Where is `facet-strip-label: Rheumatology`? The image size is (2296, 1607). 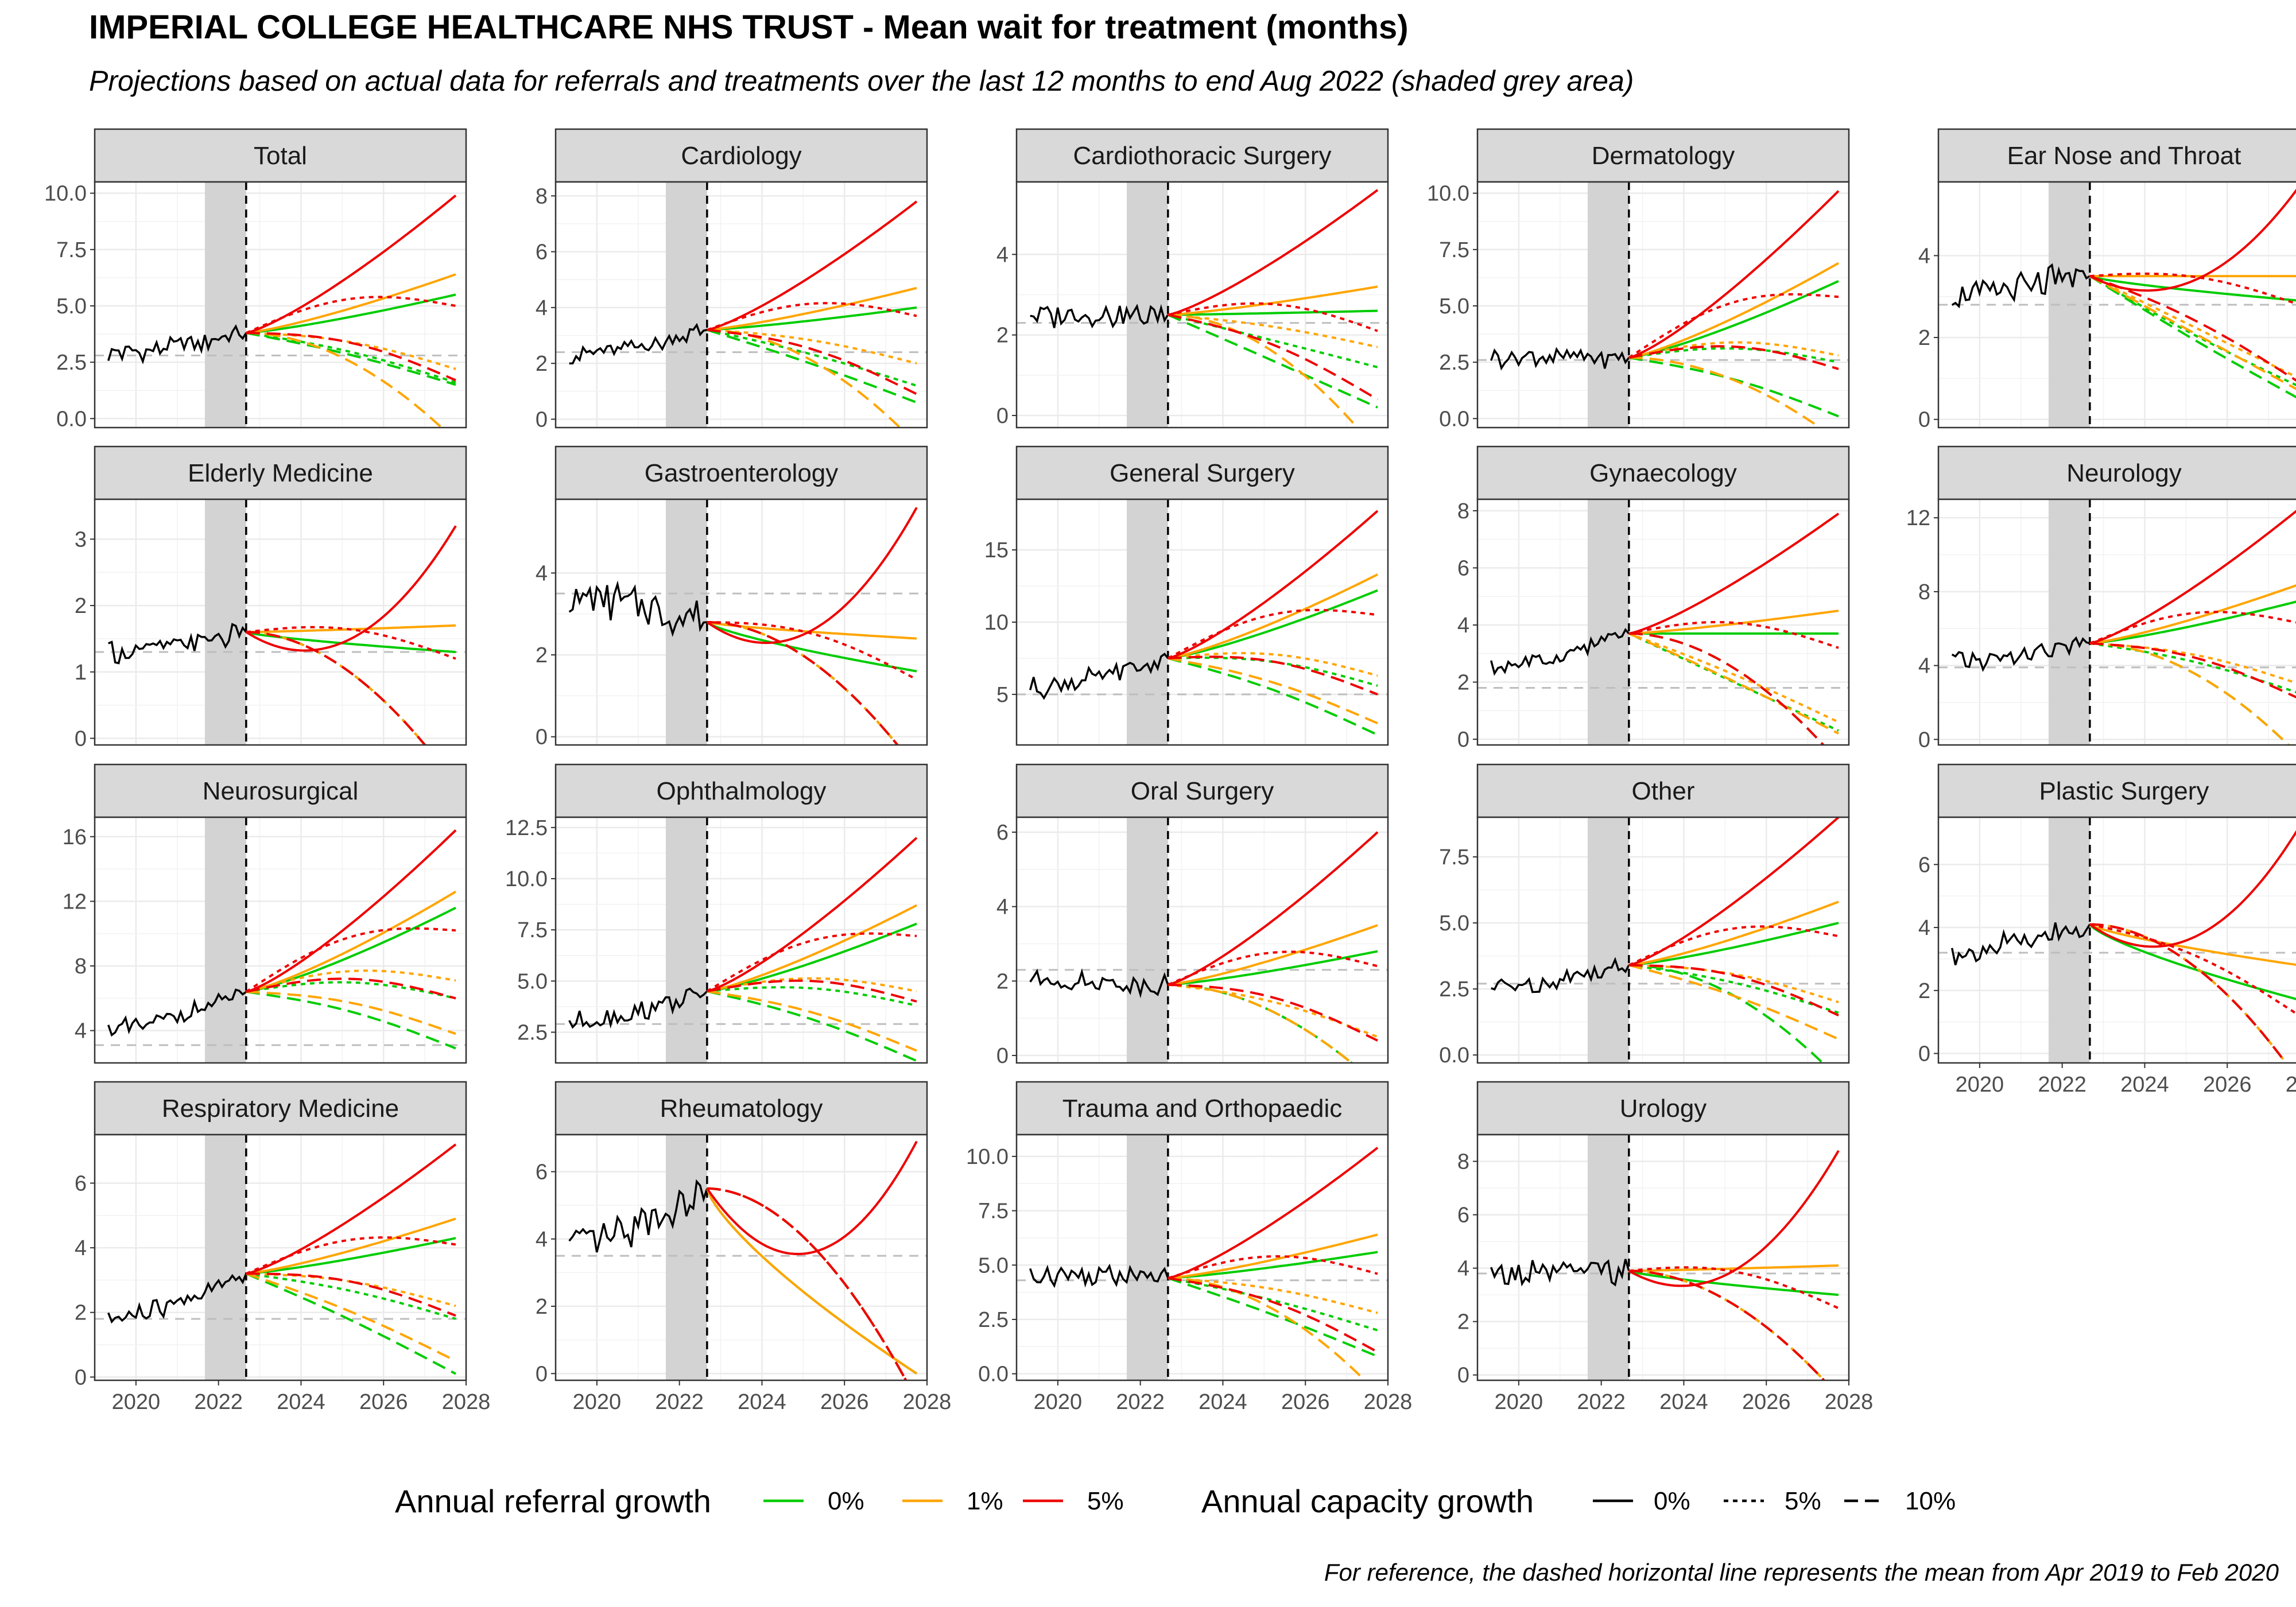 facet-strip-label: Rheumatology is located at coordinates (741, 1108).